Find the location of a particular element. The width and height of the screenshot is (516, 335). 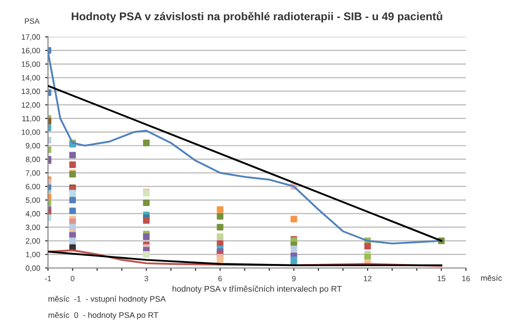

text: měsíc is located at coordinates (491, 277).